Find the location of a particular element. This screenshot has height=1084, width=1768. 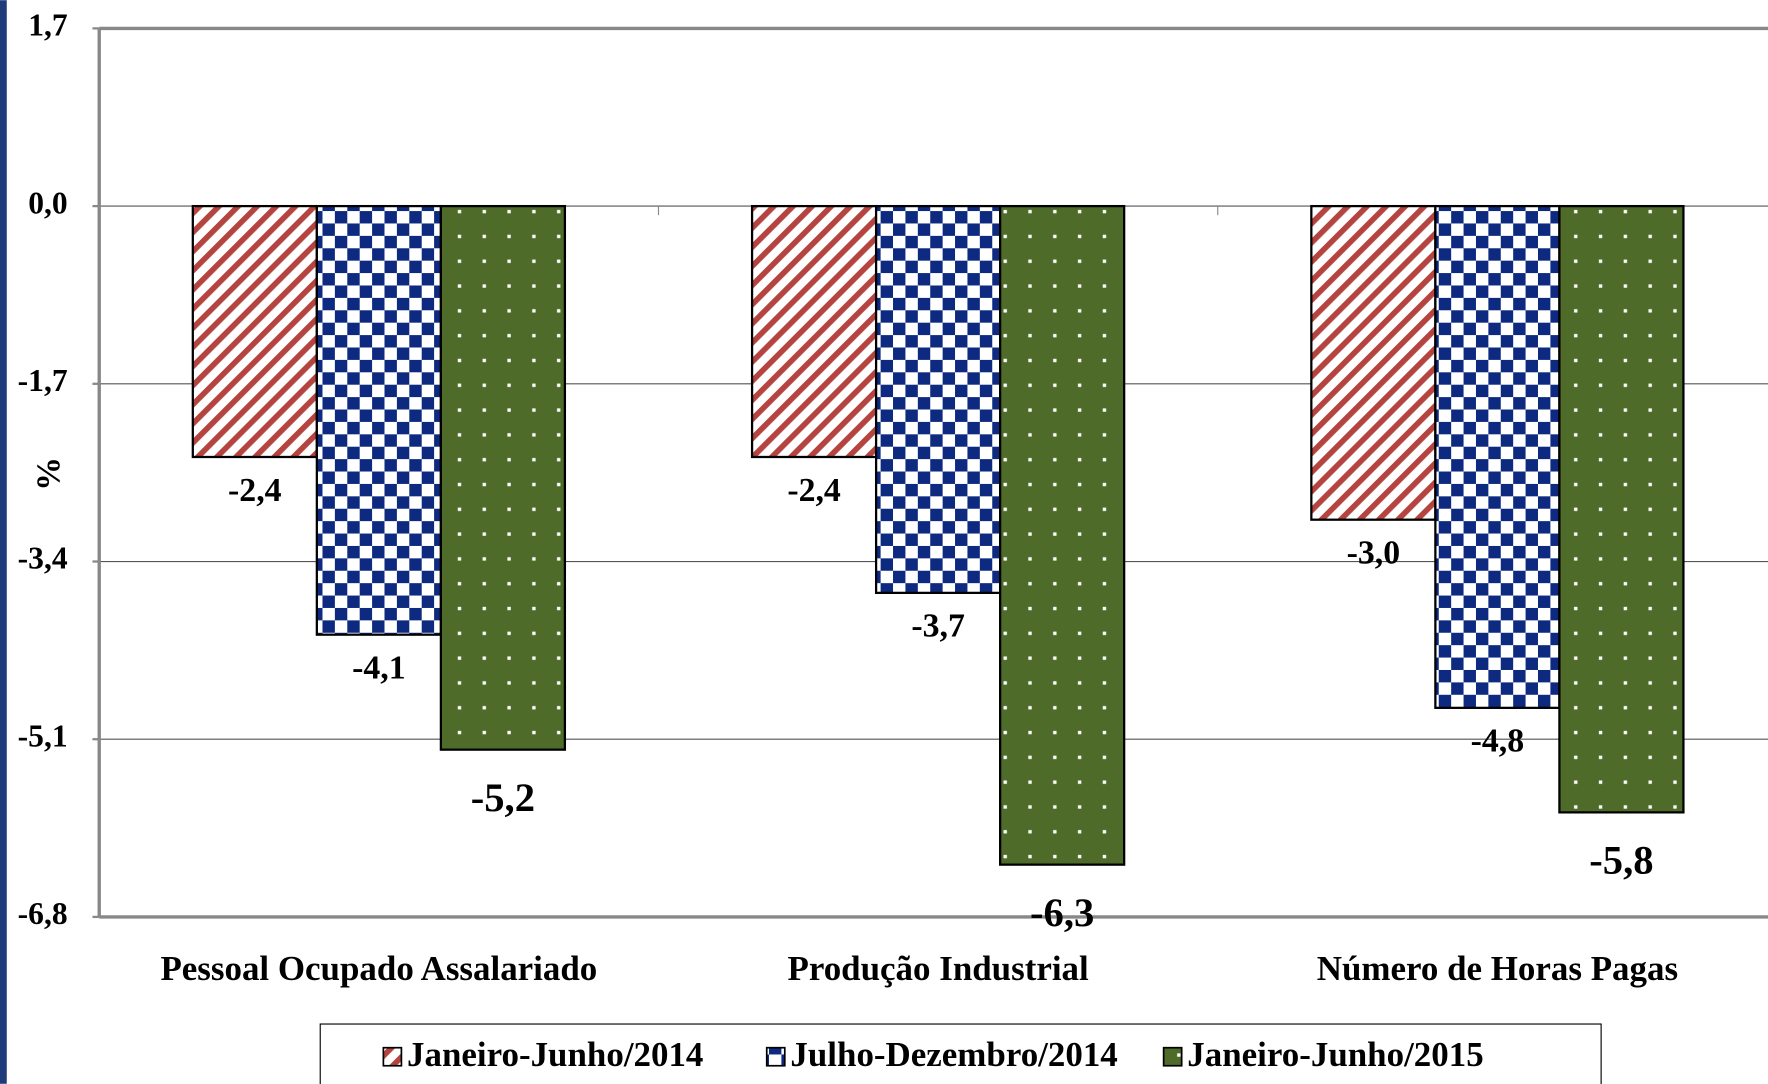

legend-label: Janeiro-Junho/2014 is located at coordinates (555, 1054).